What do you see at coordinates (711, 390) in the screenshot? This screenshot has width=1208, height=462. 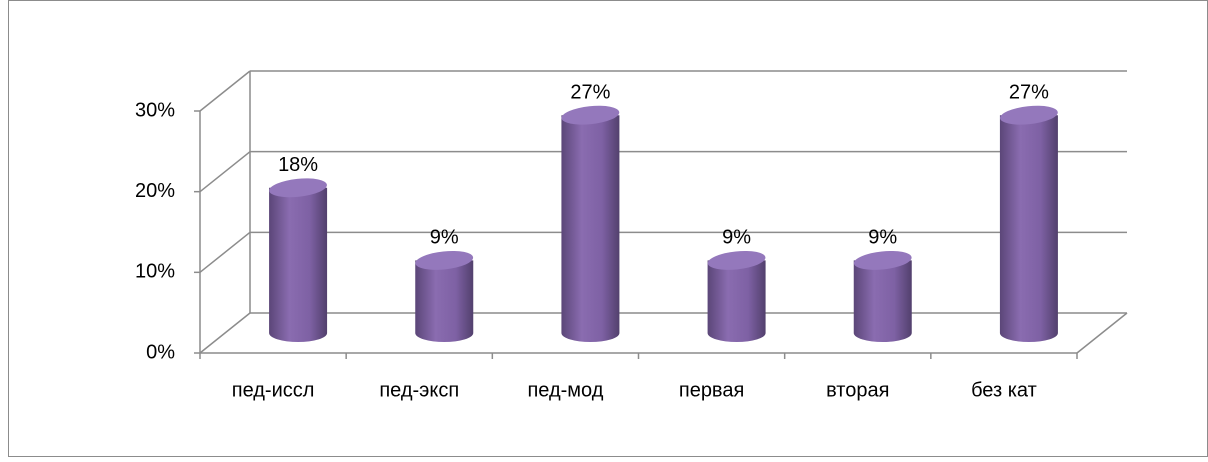 I see `x-tick-label: первая` at bounding box center [711, 390].